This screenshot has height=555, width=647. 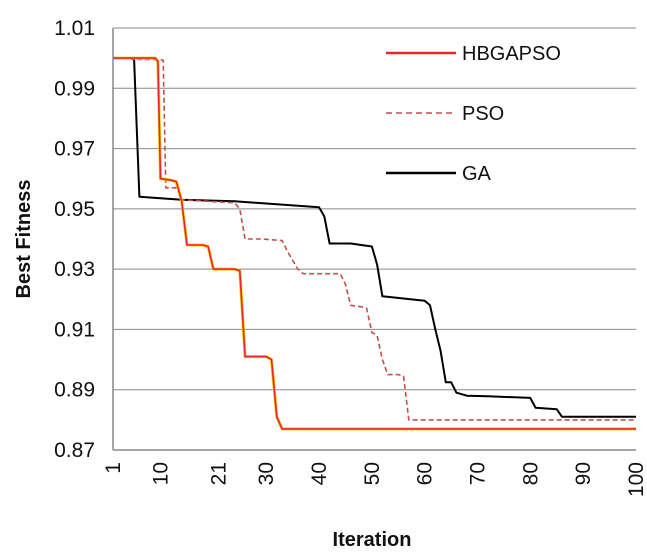 I want to click on y-tick-label: 0.97, so click(x=74, y=149).